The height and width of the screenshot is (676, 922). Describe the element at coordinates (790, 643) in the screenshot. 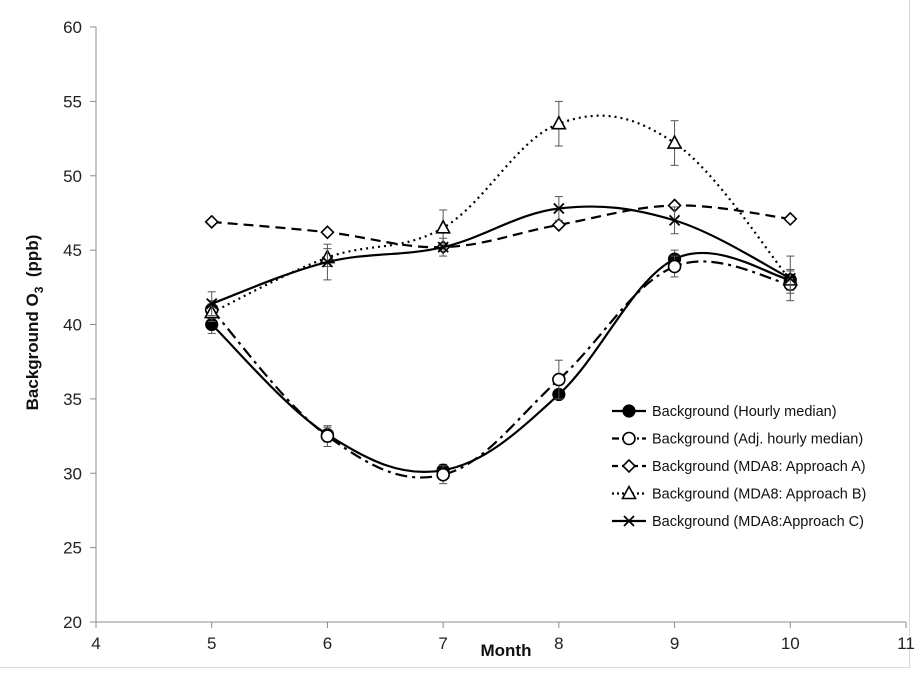

I see `x-tick-label: 10` at that location.